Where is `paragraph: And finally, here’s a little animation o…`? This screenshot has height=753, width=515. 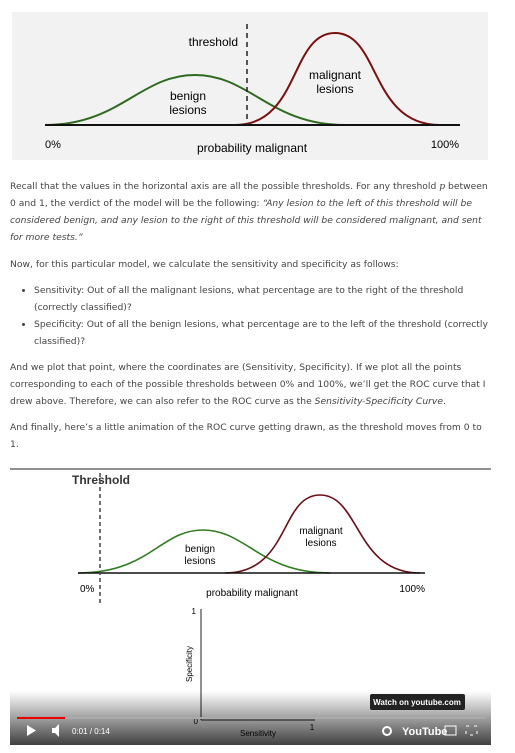 paragraph: And finally, here’s a little animation o… is located at coordinates (246, 436).